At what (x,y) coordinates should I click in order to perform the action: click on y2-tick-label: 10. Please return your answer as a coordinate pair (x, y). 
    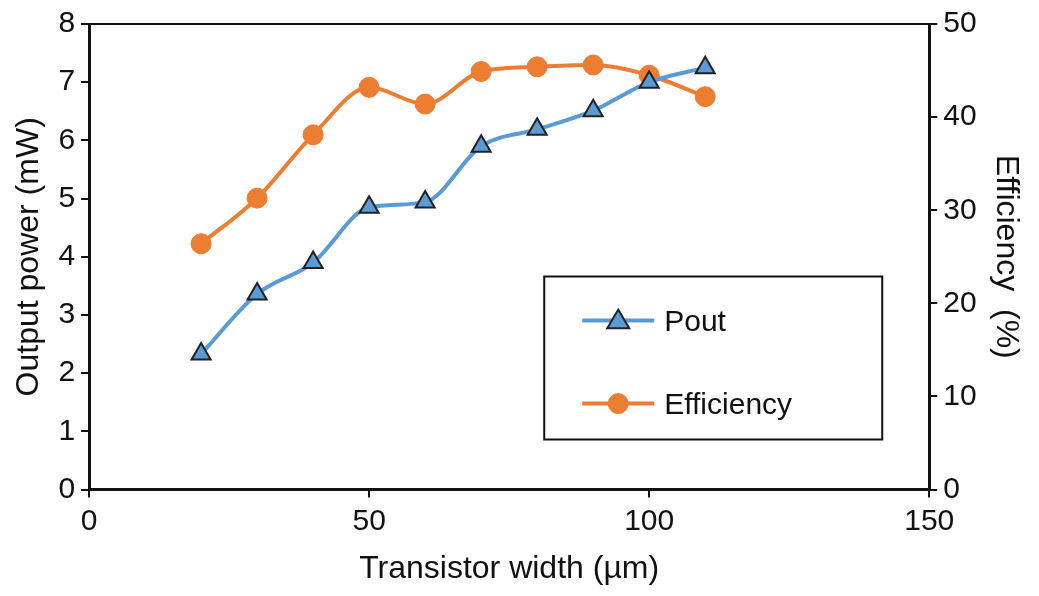
    Looking at the image, I should click on (960, 394).